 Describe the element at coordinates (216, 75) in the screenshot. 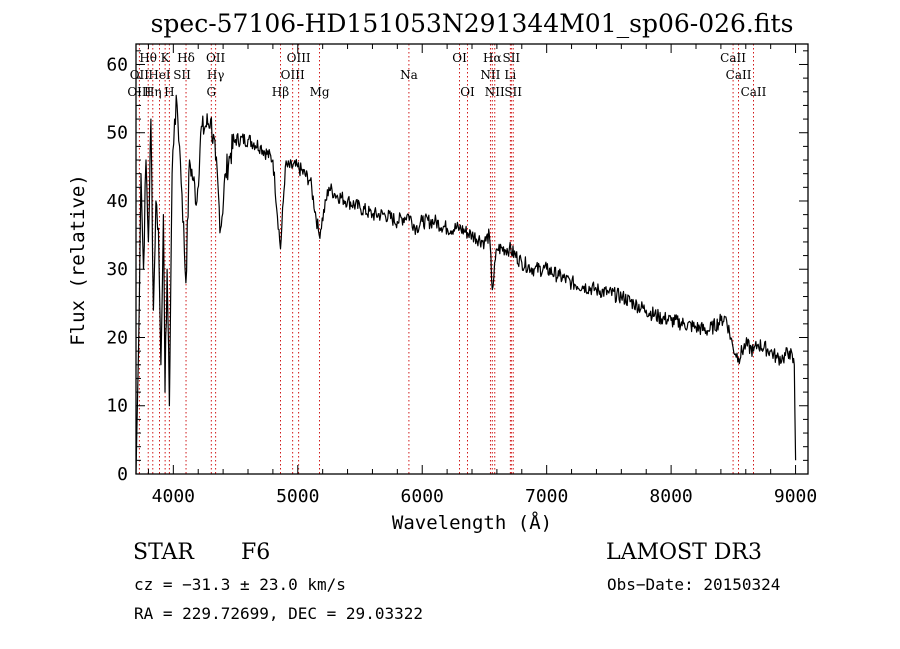

I see `line-label: Hγ` at that location.